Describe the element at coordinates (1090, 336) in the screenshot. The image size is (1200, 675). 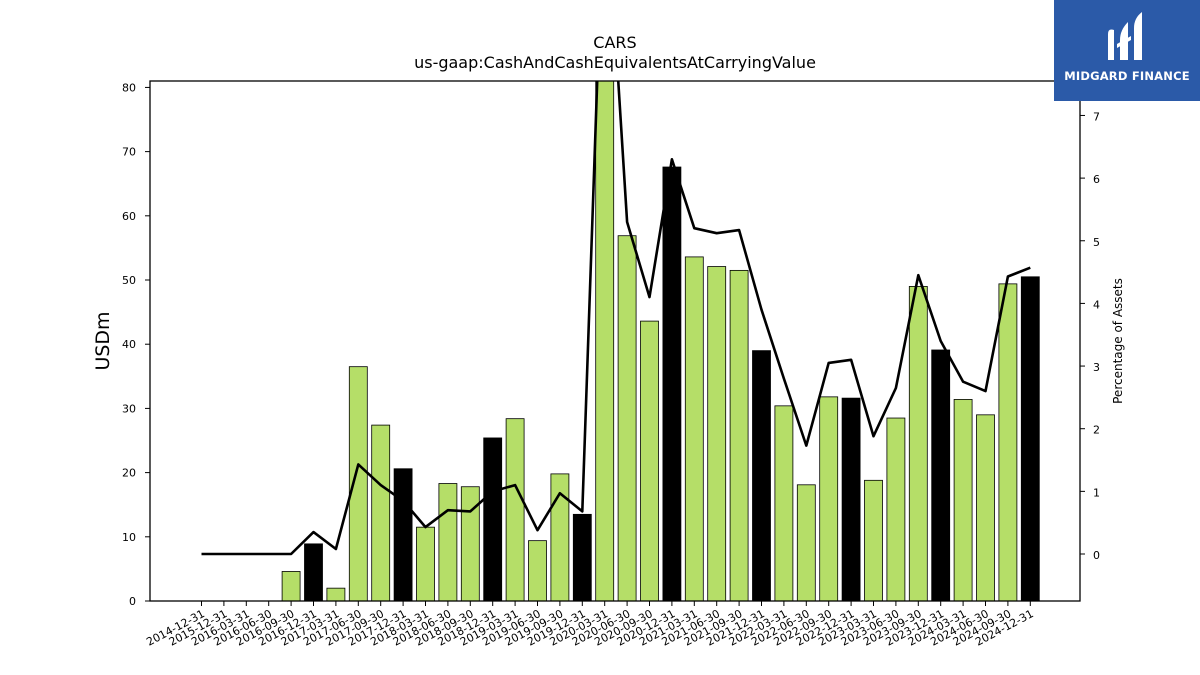
I see `y2-axis: 0 1 2 3 4 5 6 7` at that location.